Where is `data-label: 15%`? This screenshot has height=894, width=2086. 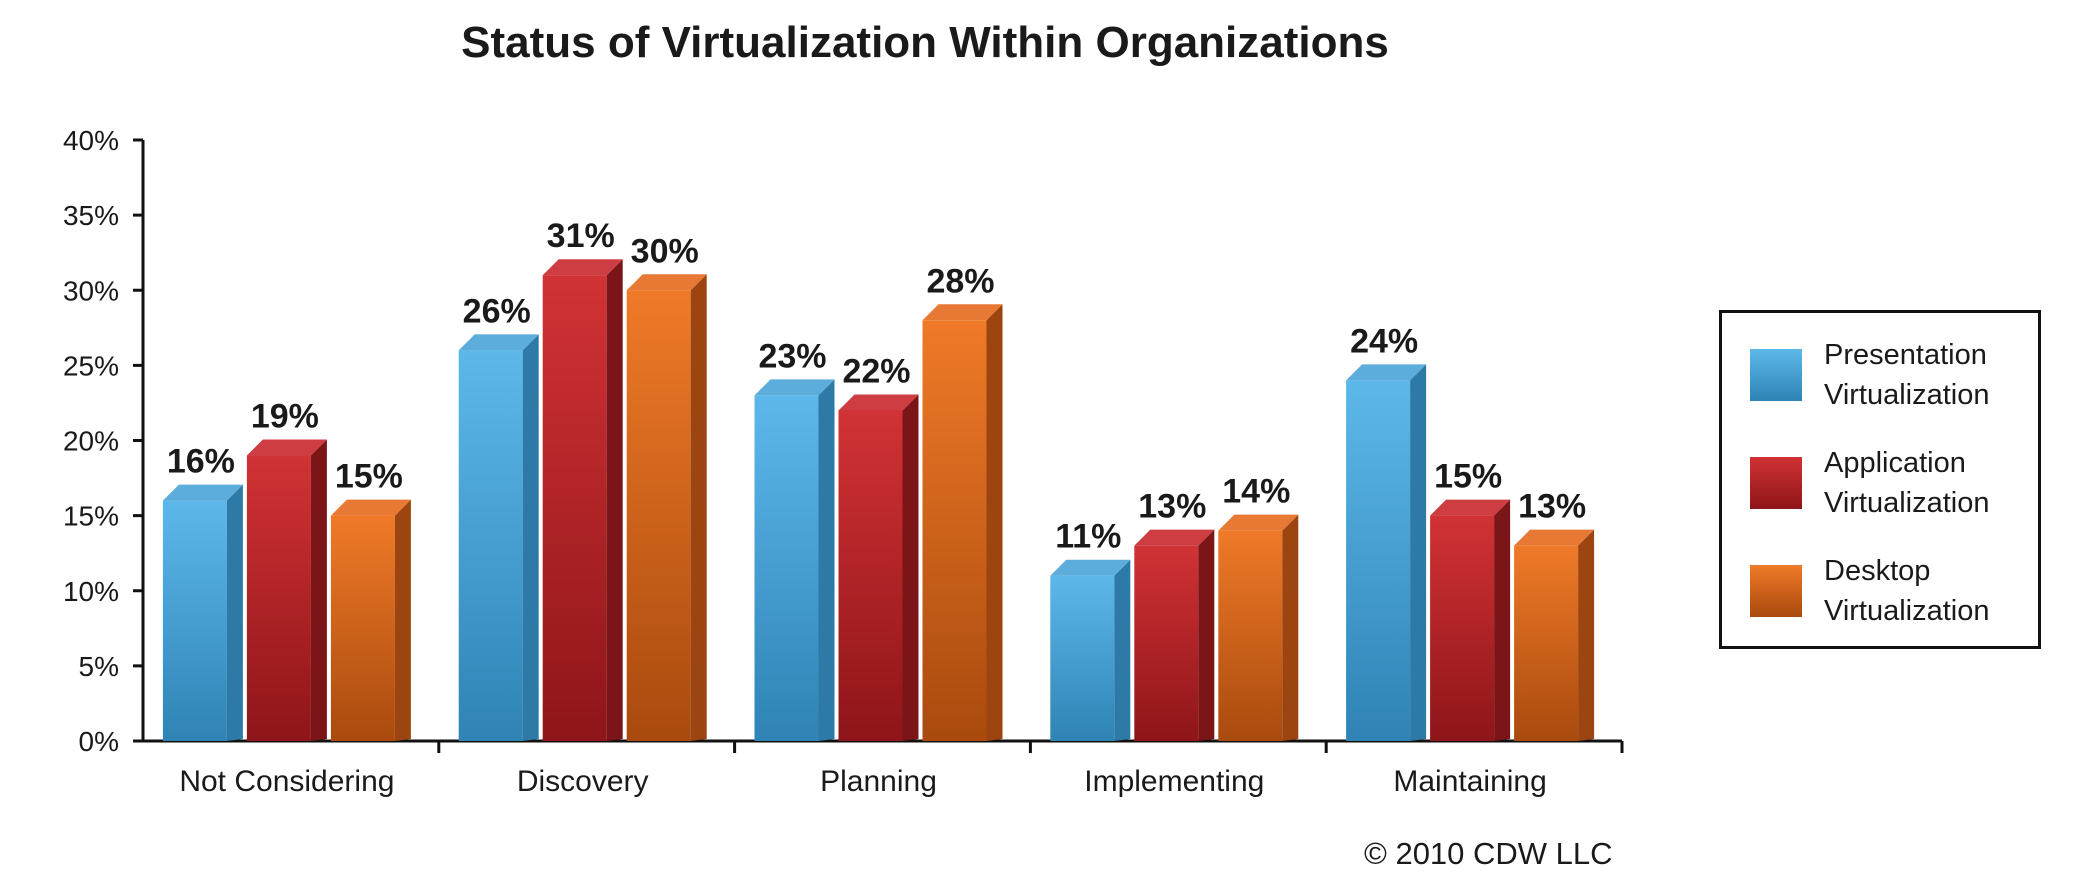 data-label: 15% is located at coordinates (369, 477).